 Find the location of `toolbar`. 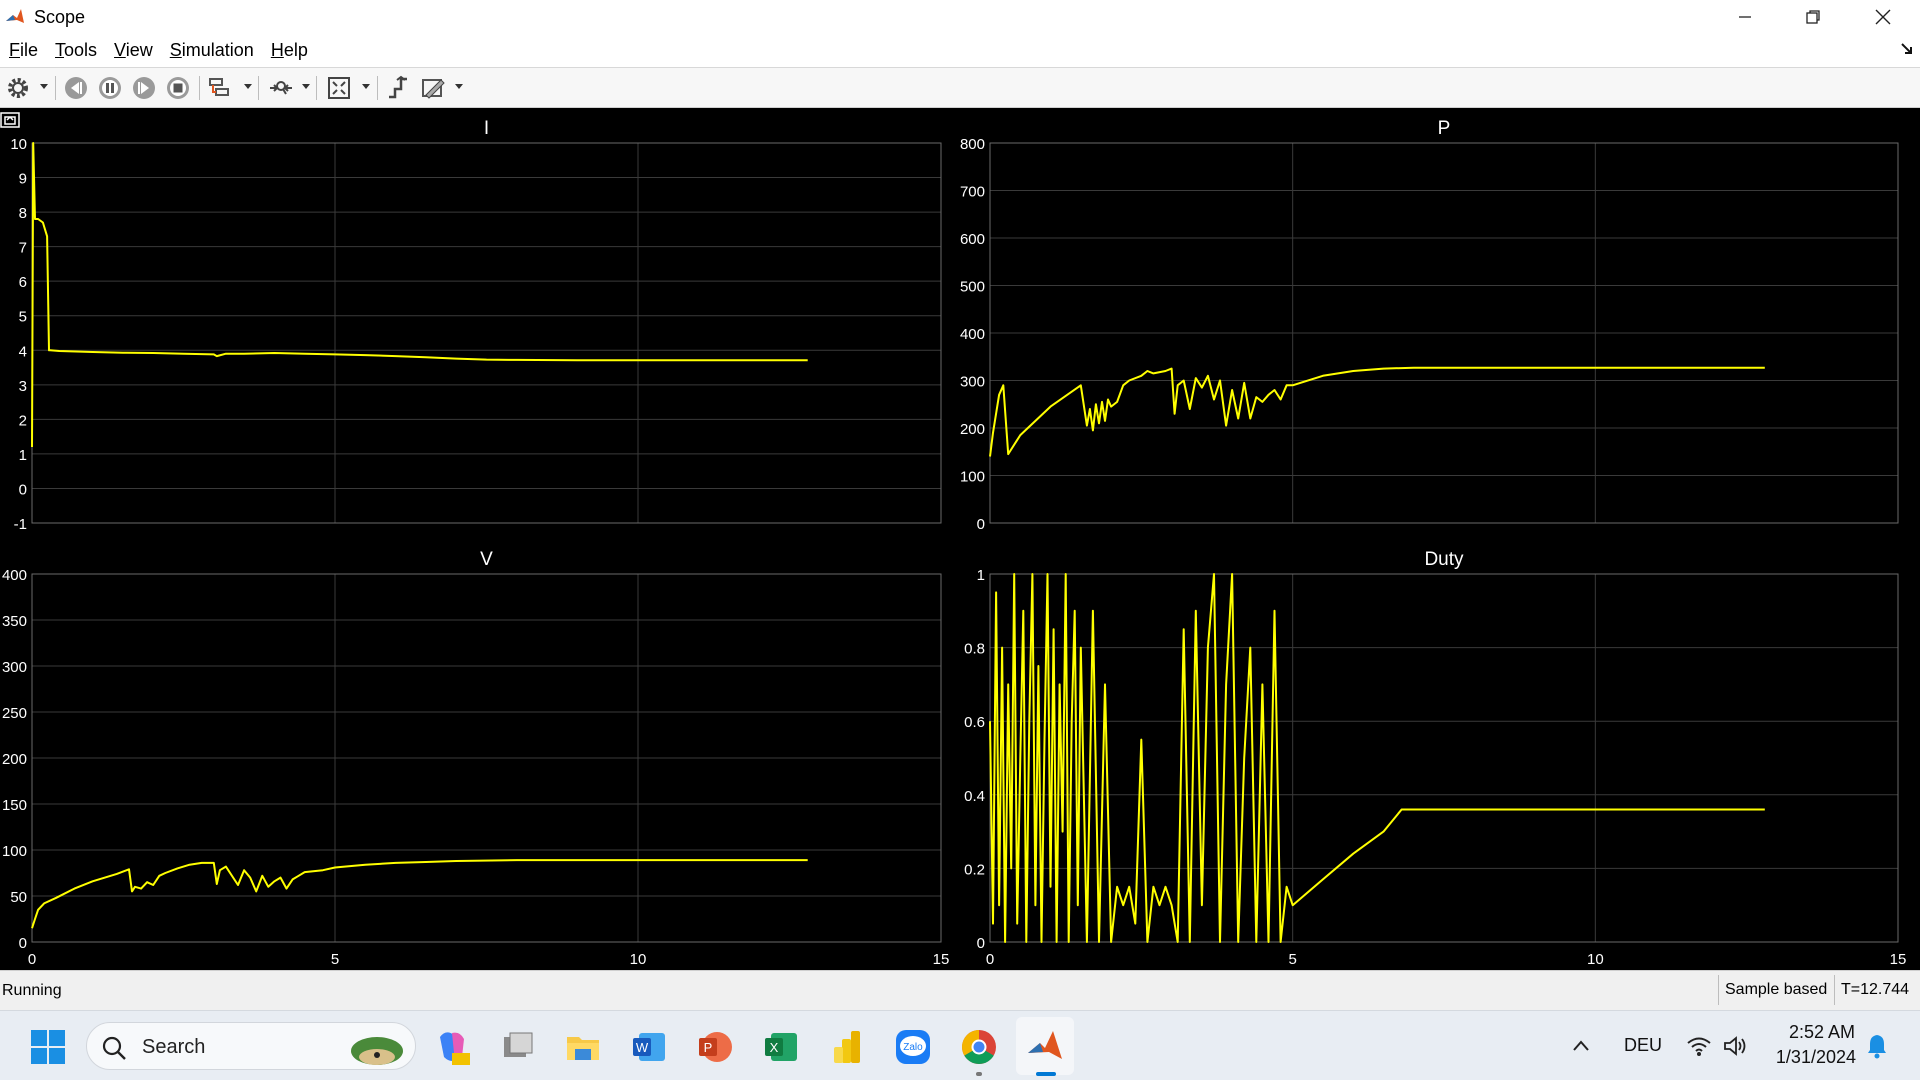

toolbar is located at coordinates (960, 88).